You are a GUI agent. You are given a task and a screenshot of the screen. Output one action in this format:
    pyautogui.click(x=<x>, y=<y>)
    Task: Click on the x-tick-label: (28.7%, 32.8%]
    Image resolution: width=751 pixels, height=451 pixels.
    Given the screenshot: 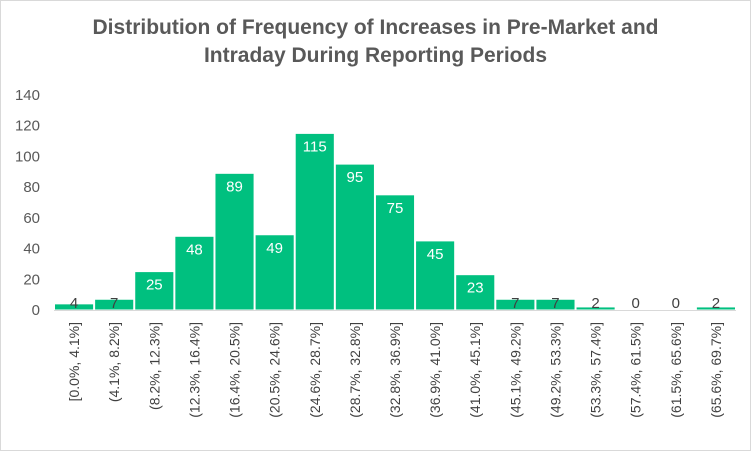 What is the action you would take?
    pyautogui.click(x=355, y=370)
    